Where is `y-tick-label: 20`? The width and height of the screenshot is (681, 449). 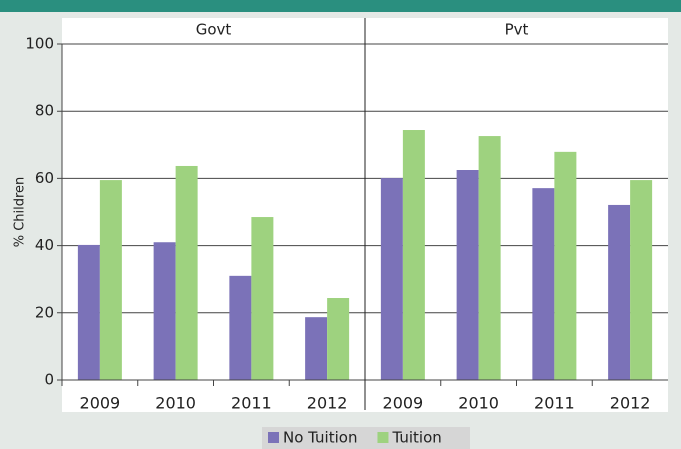
y-tick-label: 20 is located at coordinates (44, 312).